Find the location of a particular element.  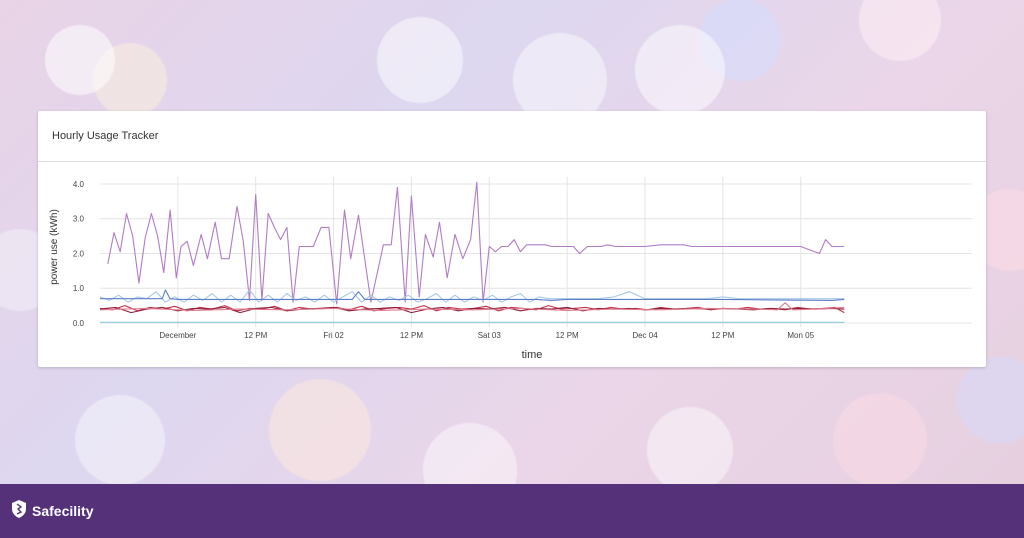

x-tick-label: Dec 04 is located at coordinates (645, 335).